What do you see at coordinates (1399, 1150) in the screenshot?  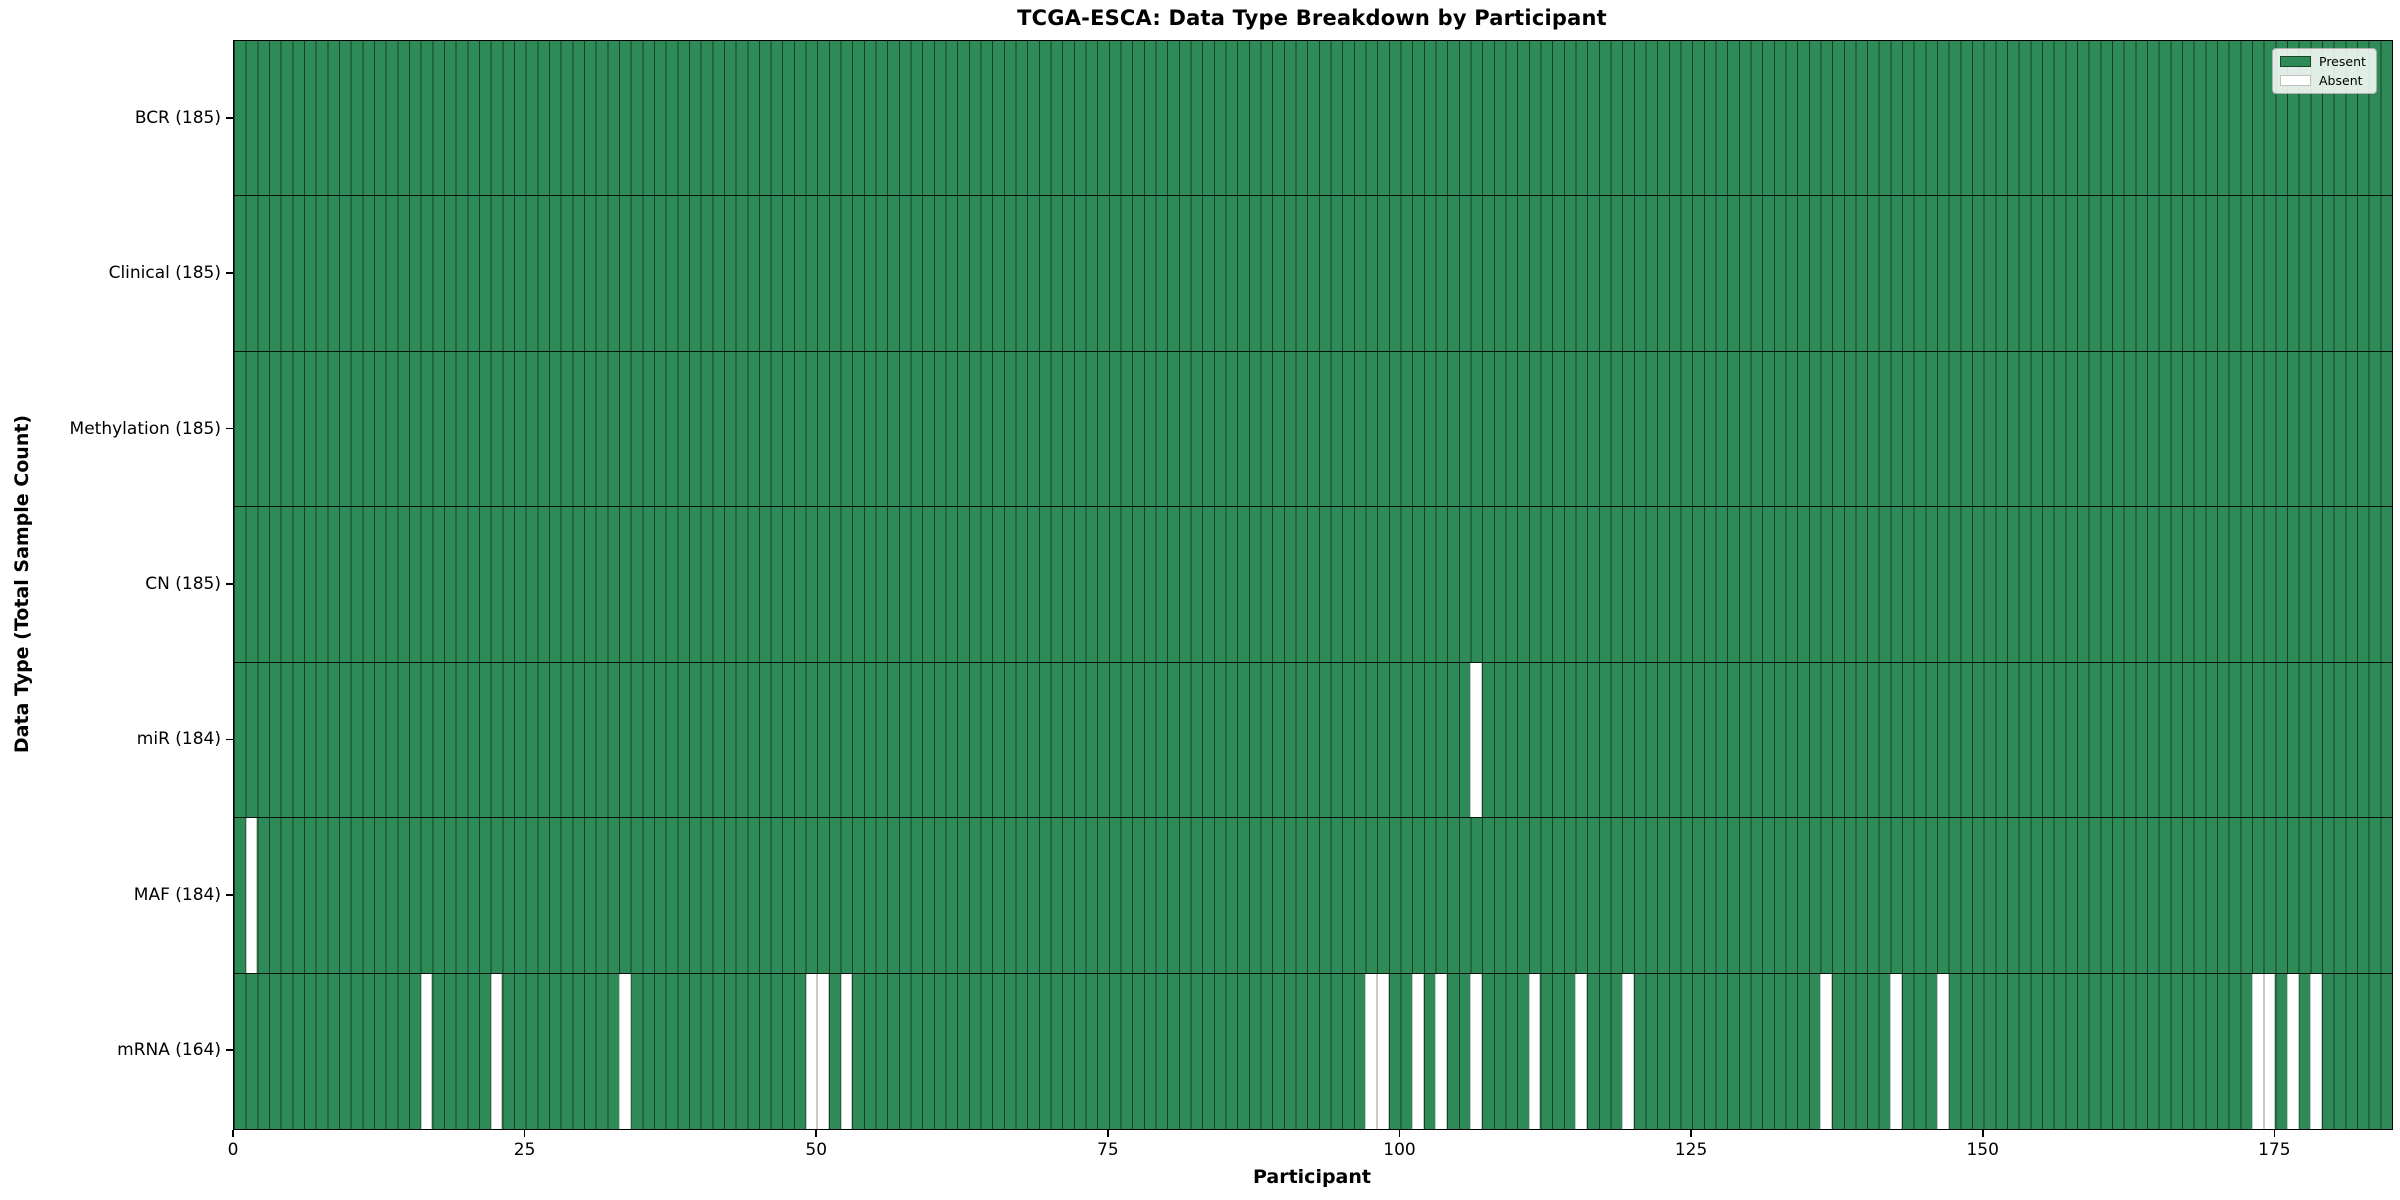 I see `xtick-label: 100` at bounding box center [1399, 1150].